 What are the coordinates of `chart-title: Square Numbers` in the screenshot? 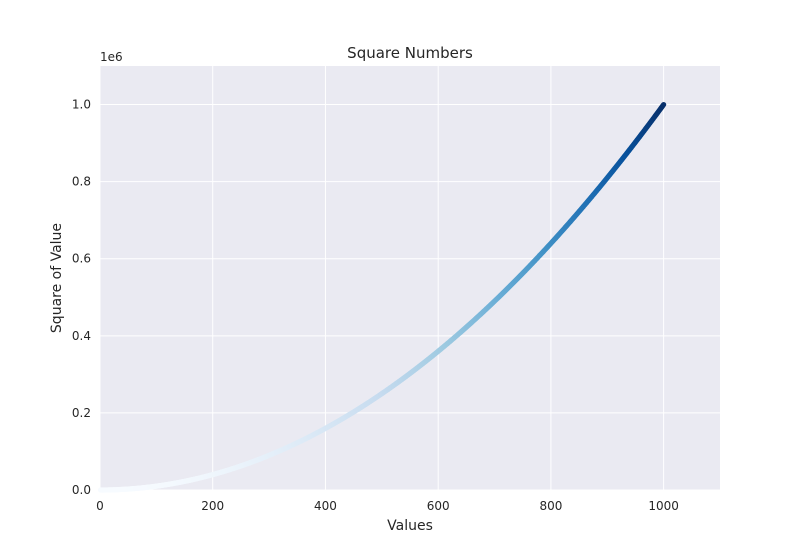 It's located at (410, 53).